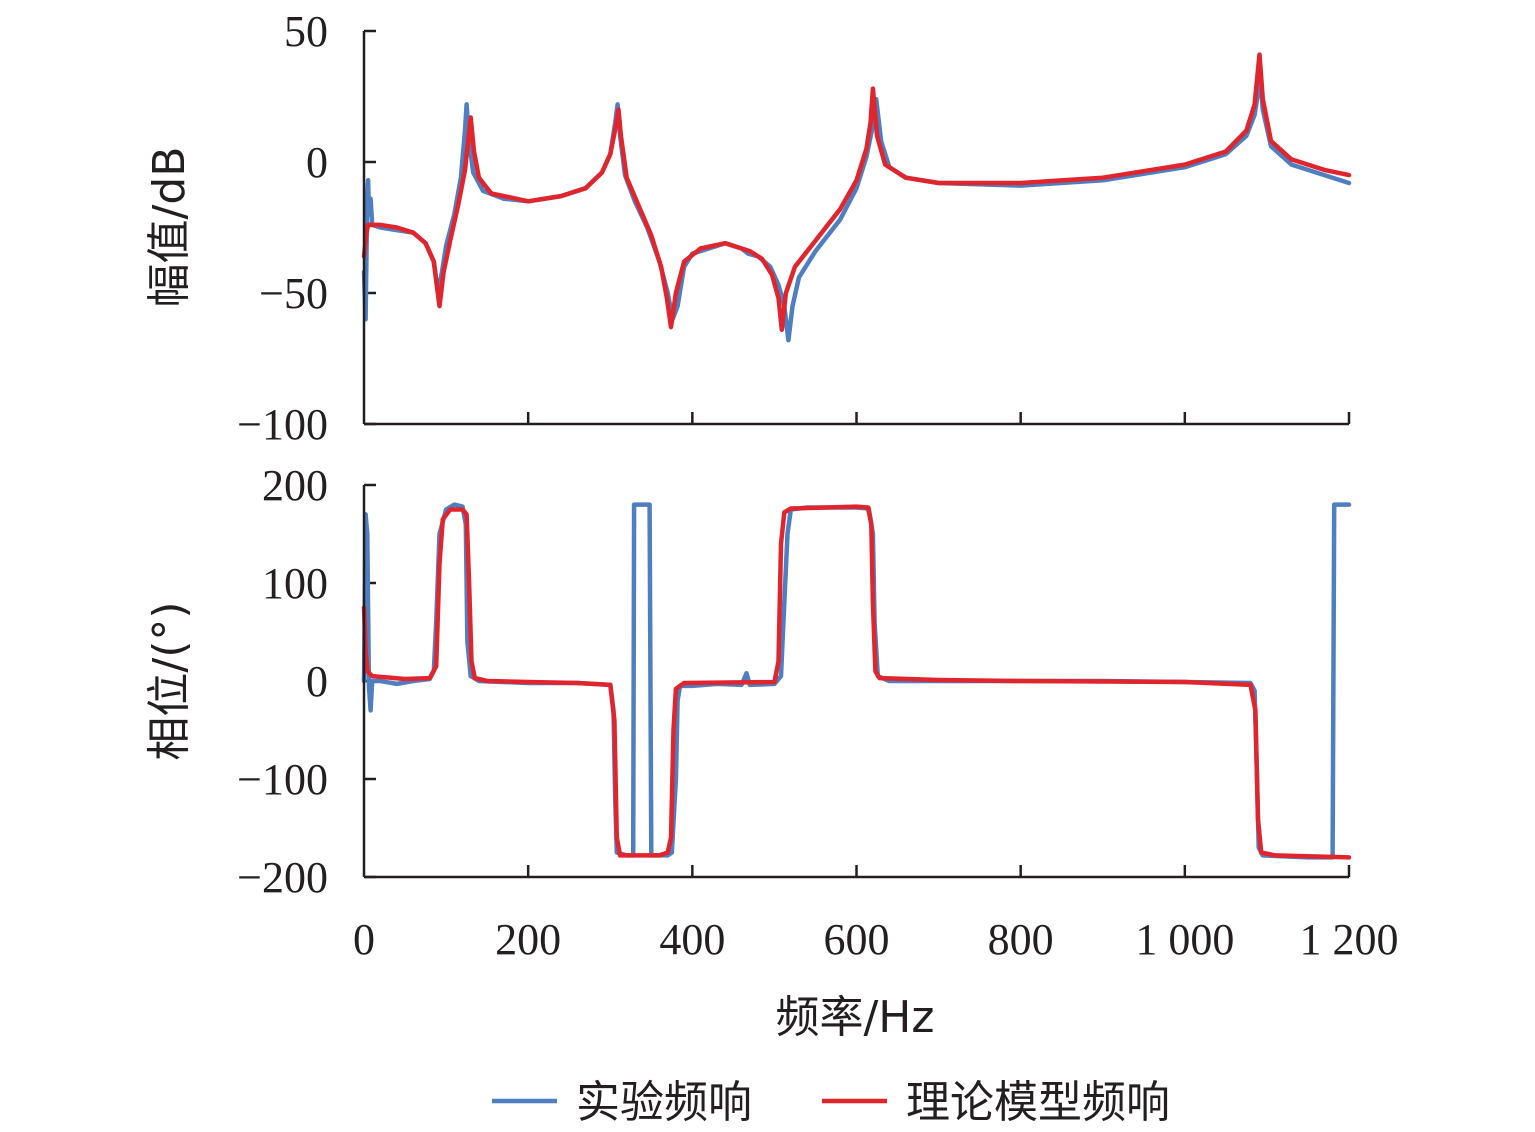  I want to click on x-tick-label: 800, so click(1021, 939).